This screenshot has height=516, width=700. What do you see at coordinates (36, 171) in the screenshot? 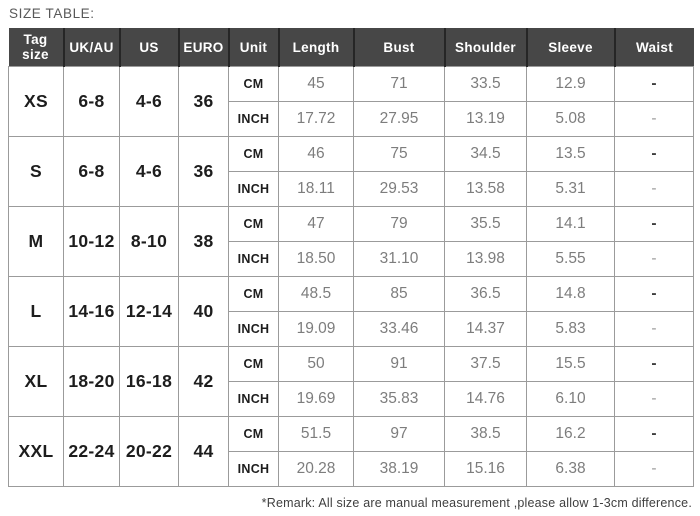
I see `tag-size-cell: S` at bounding box center [36, 171].